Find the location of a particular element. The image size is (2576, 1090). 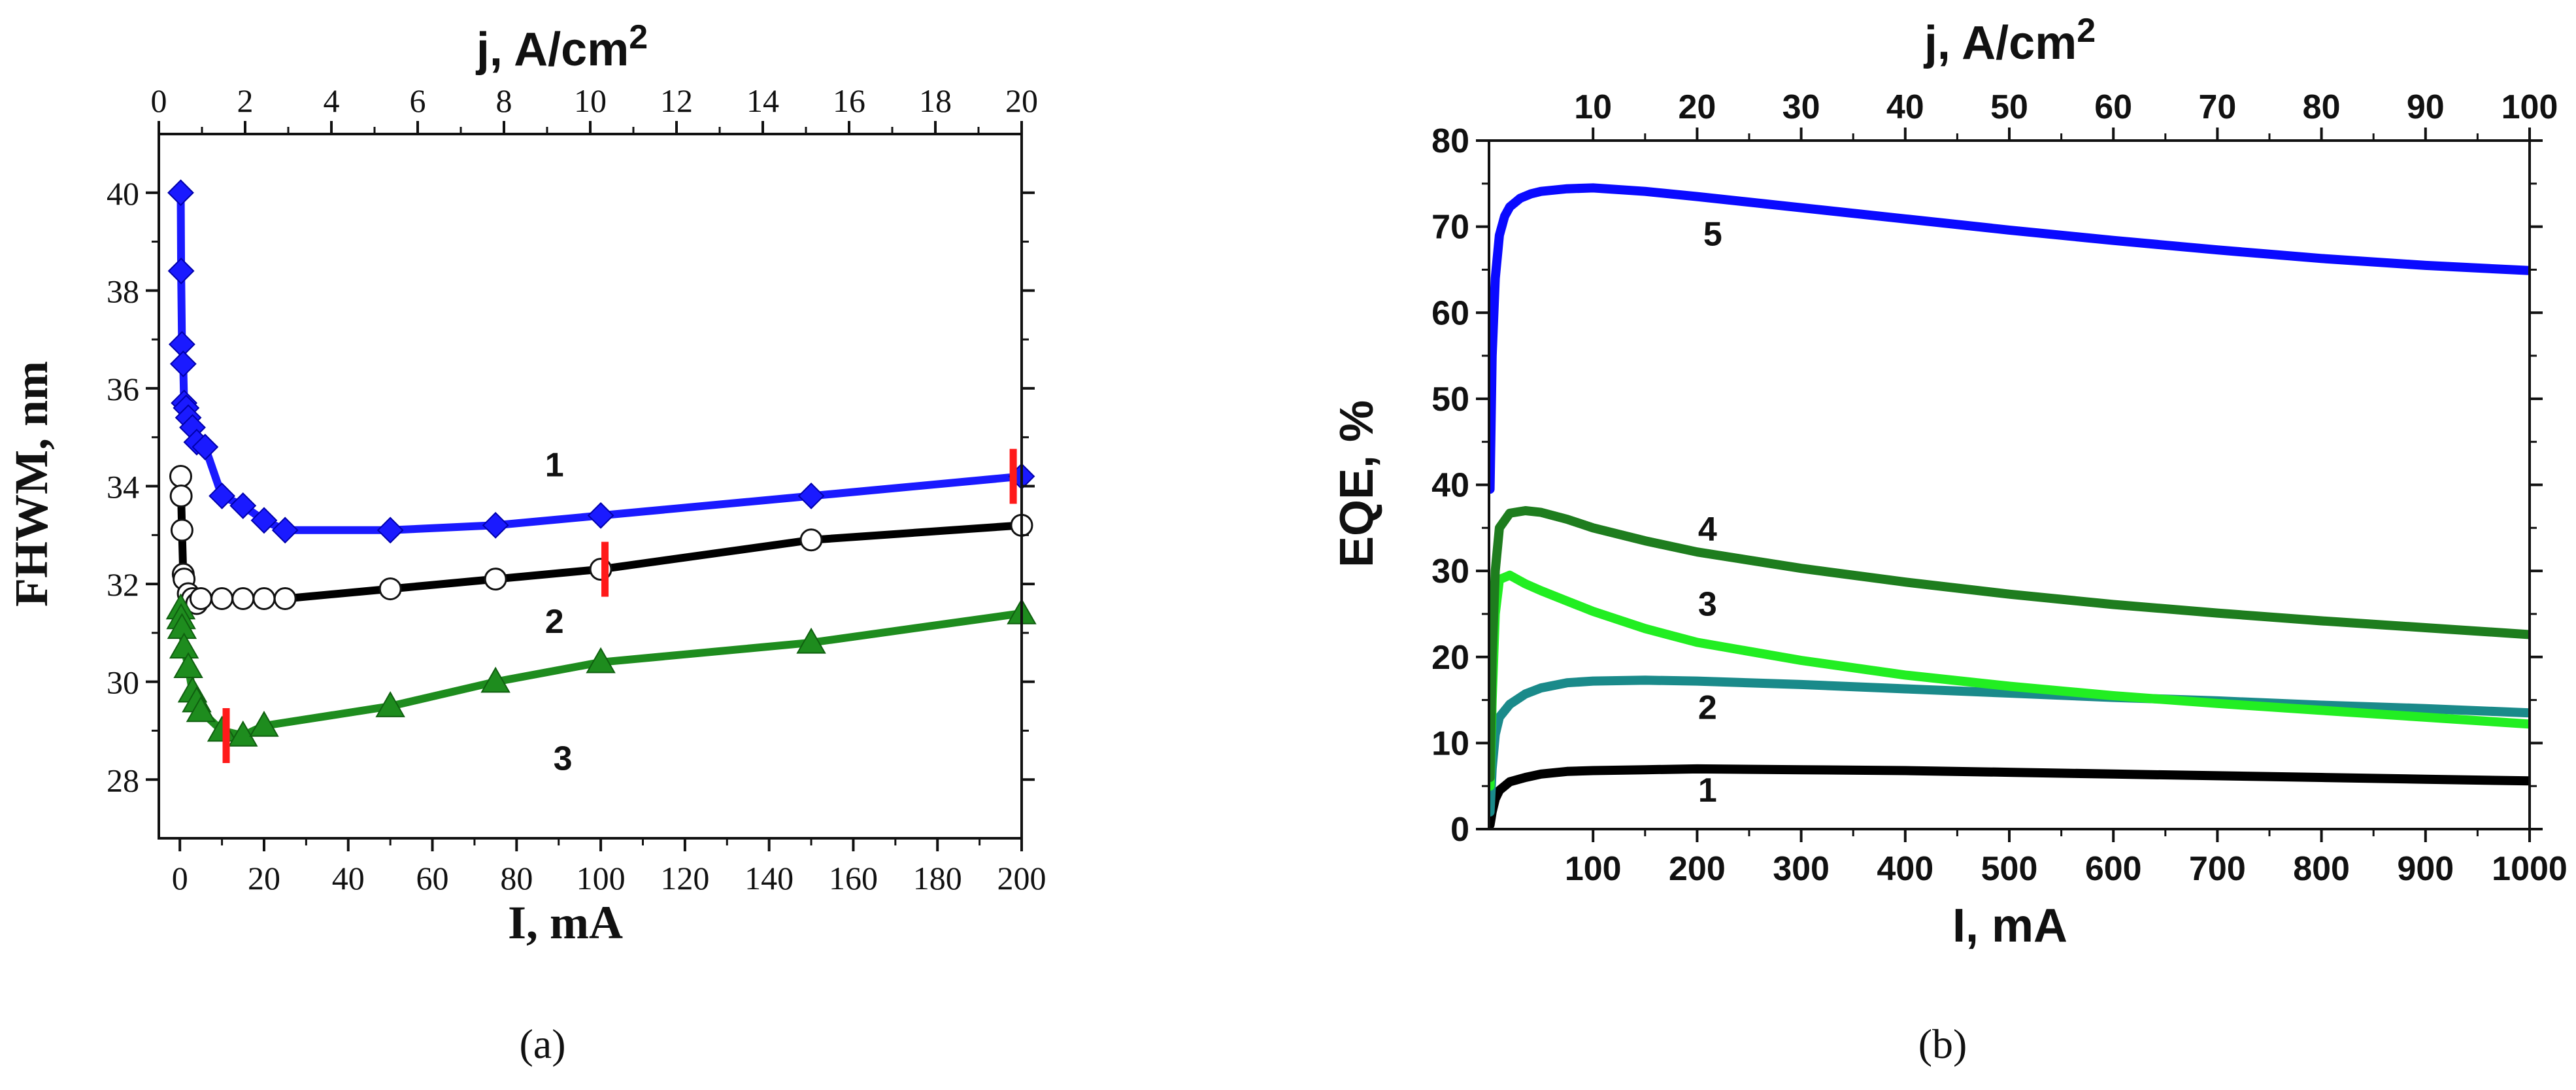

chart-a-xlabel: I, mA is located at coordinates (566, 922).